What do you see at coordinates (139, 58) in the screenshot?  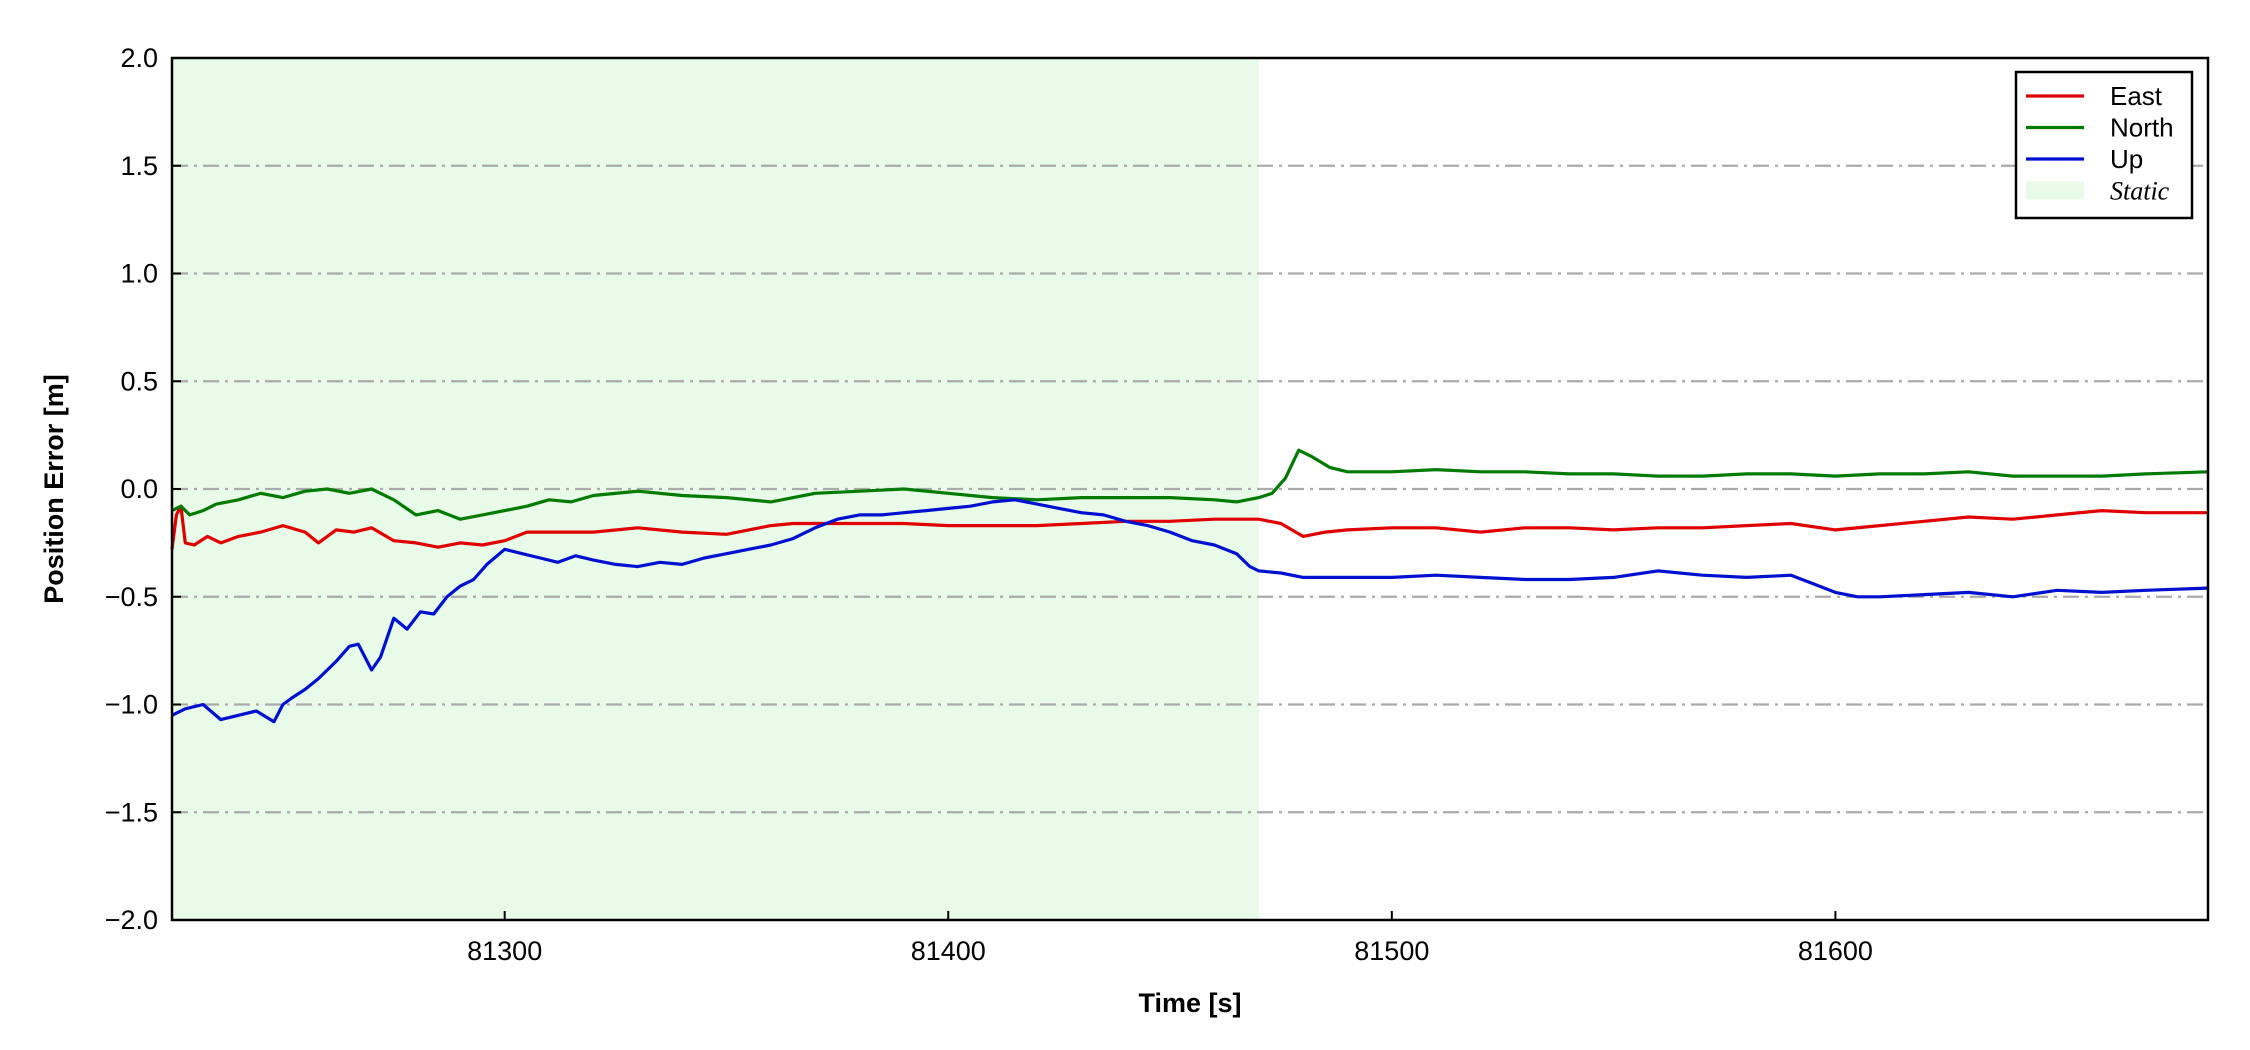 I see `y-tick-label: 2.0` at bounding box center [139, 58].